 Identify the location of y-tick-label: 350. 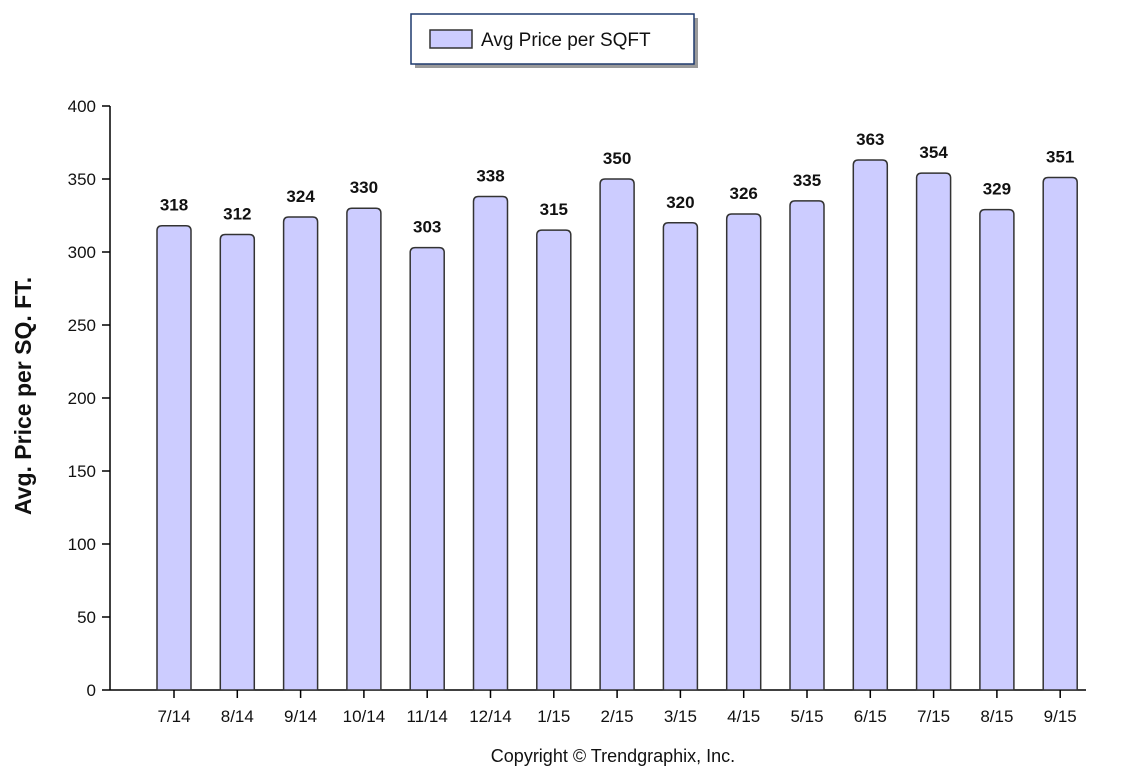
(82, 179).